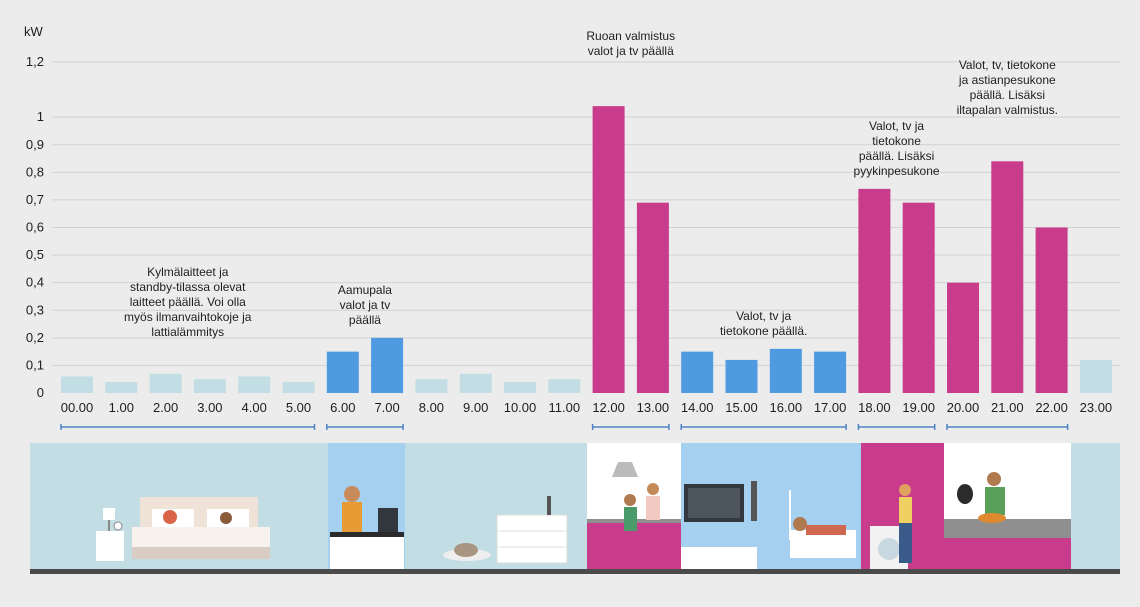 This screenshot has height=607, width=1140. Describe the element at coordinates (475, 407) in the screenshot. I see `x-tick-label: 9.00` at that location.